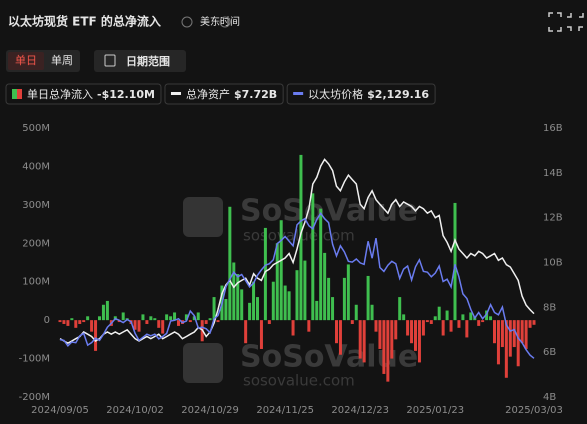  What do you see at coordinates (360, 410) in the screenshot?
I see `x-tick-label: 2024/12/23` at bounding box center [360, 410].